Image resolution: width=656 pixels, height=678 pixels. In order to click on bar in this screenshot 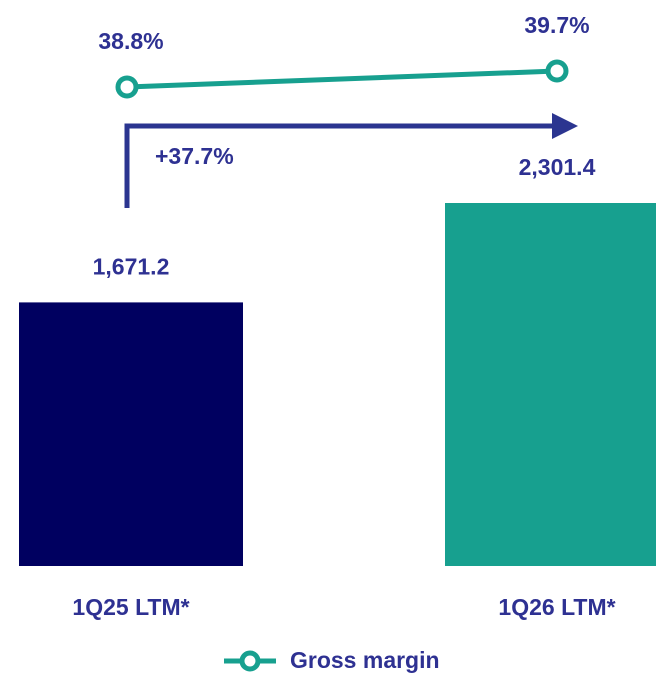, I will do `click(131, 434)`.